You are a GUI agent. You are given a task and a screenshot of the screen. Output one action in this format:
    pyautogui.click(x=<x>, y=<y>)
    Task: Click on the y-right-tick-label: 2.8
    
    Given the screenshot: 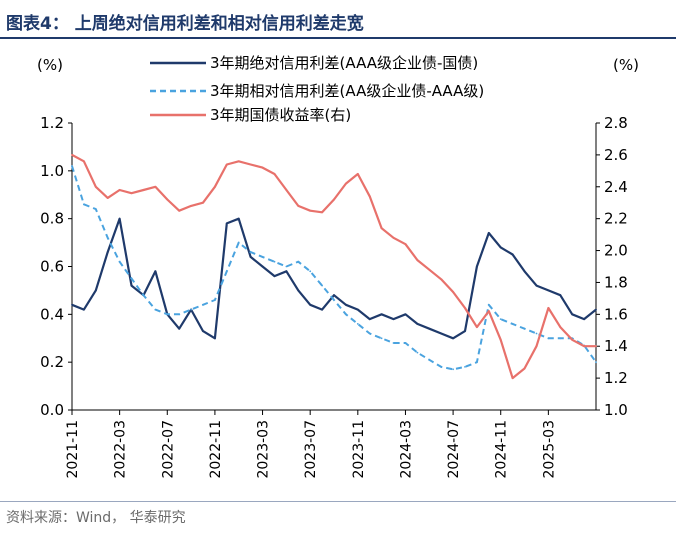 What is the action you would take?
    pyautogui.click(x=616, y=123)
    